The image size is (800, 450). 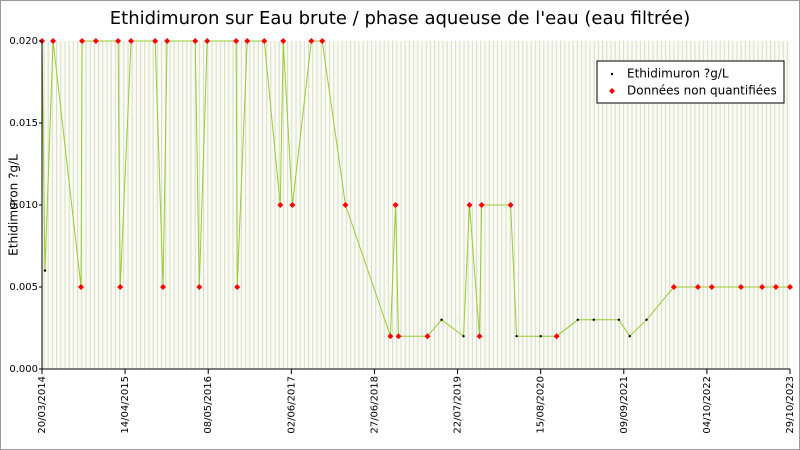 I want to click on legend-box, so click(x=690, y=82).